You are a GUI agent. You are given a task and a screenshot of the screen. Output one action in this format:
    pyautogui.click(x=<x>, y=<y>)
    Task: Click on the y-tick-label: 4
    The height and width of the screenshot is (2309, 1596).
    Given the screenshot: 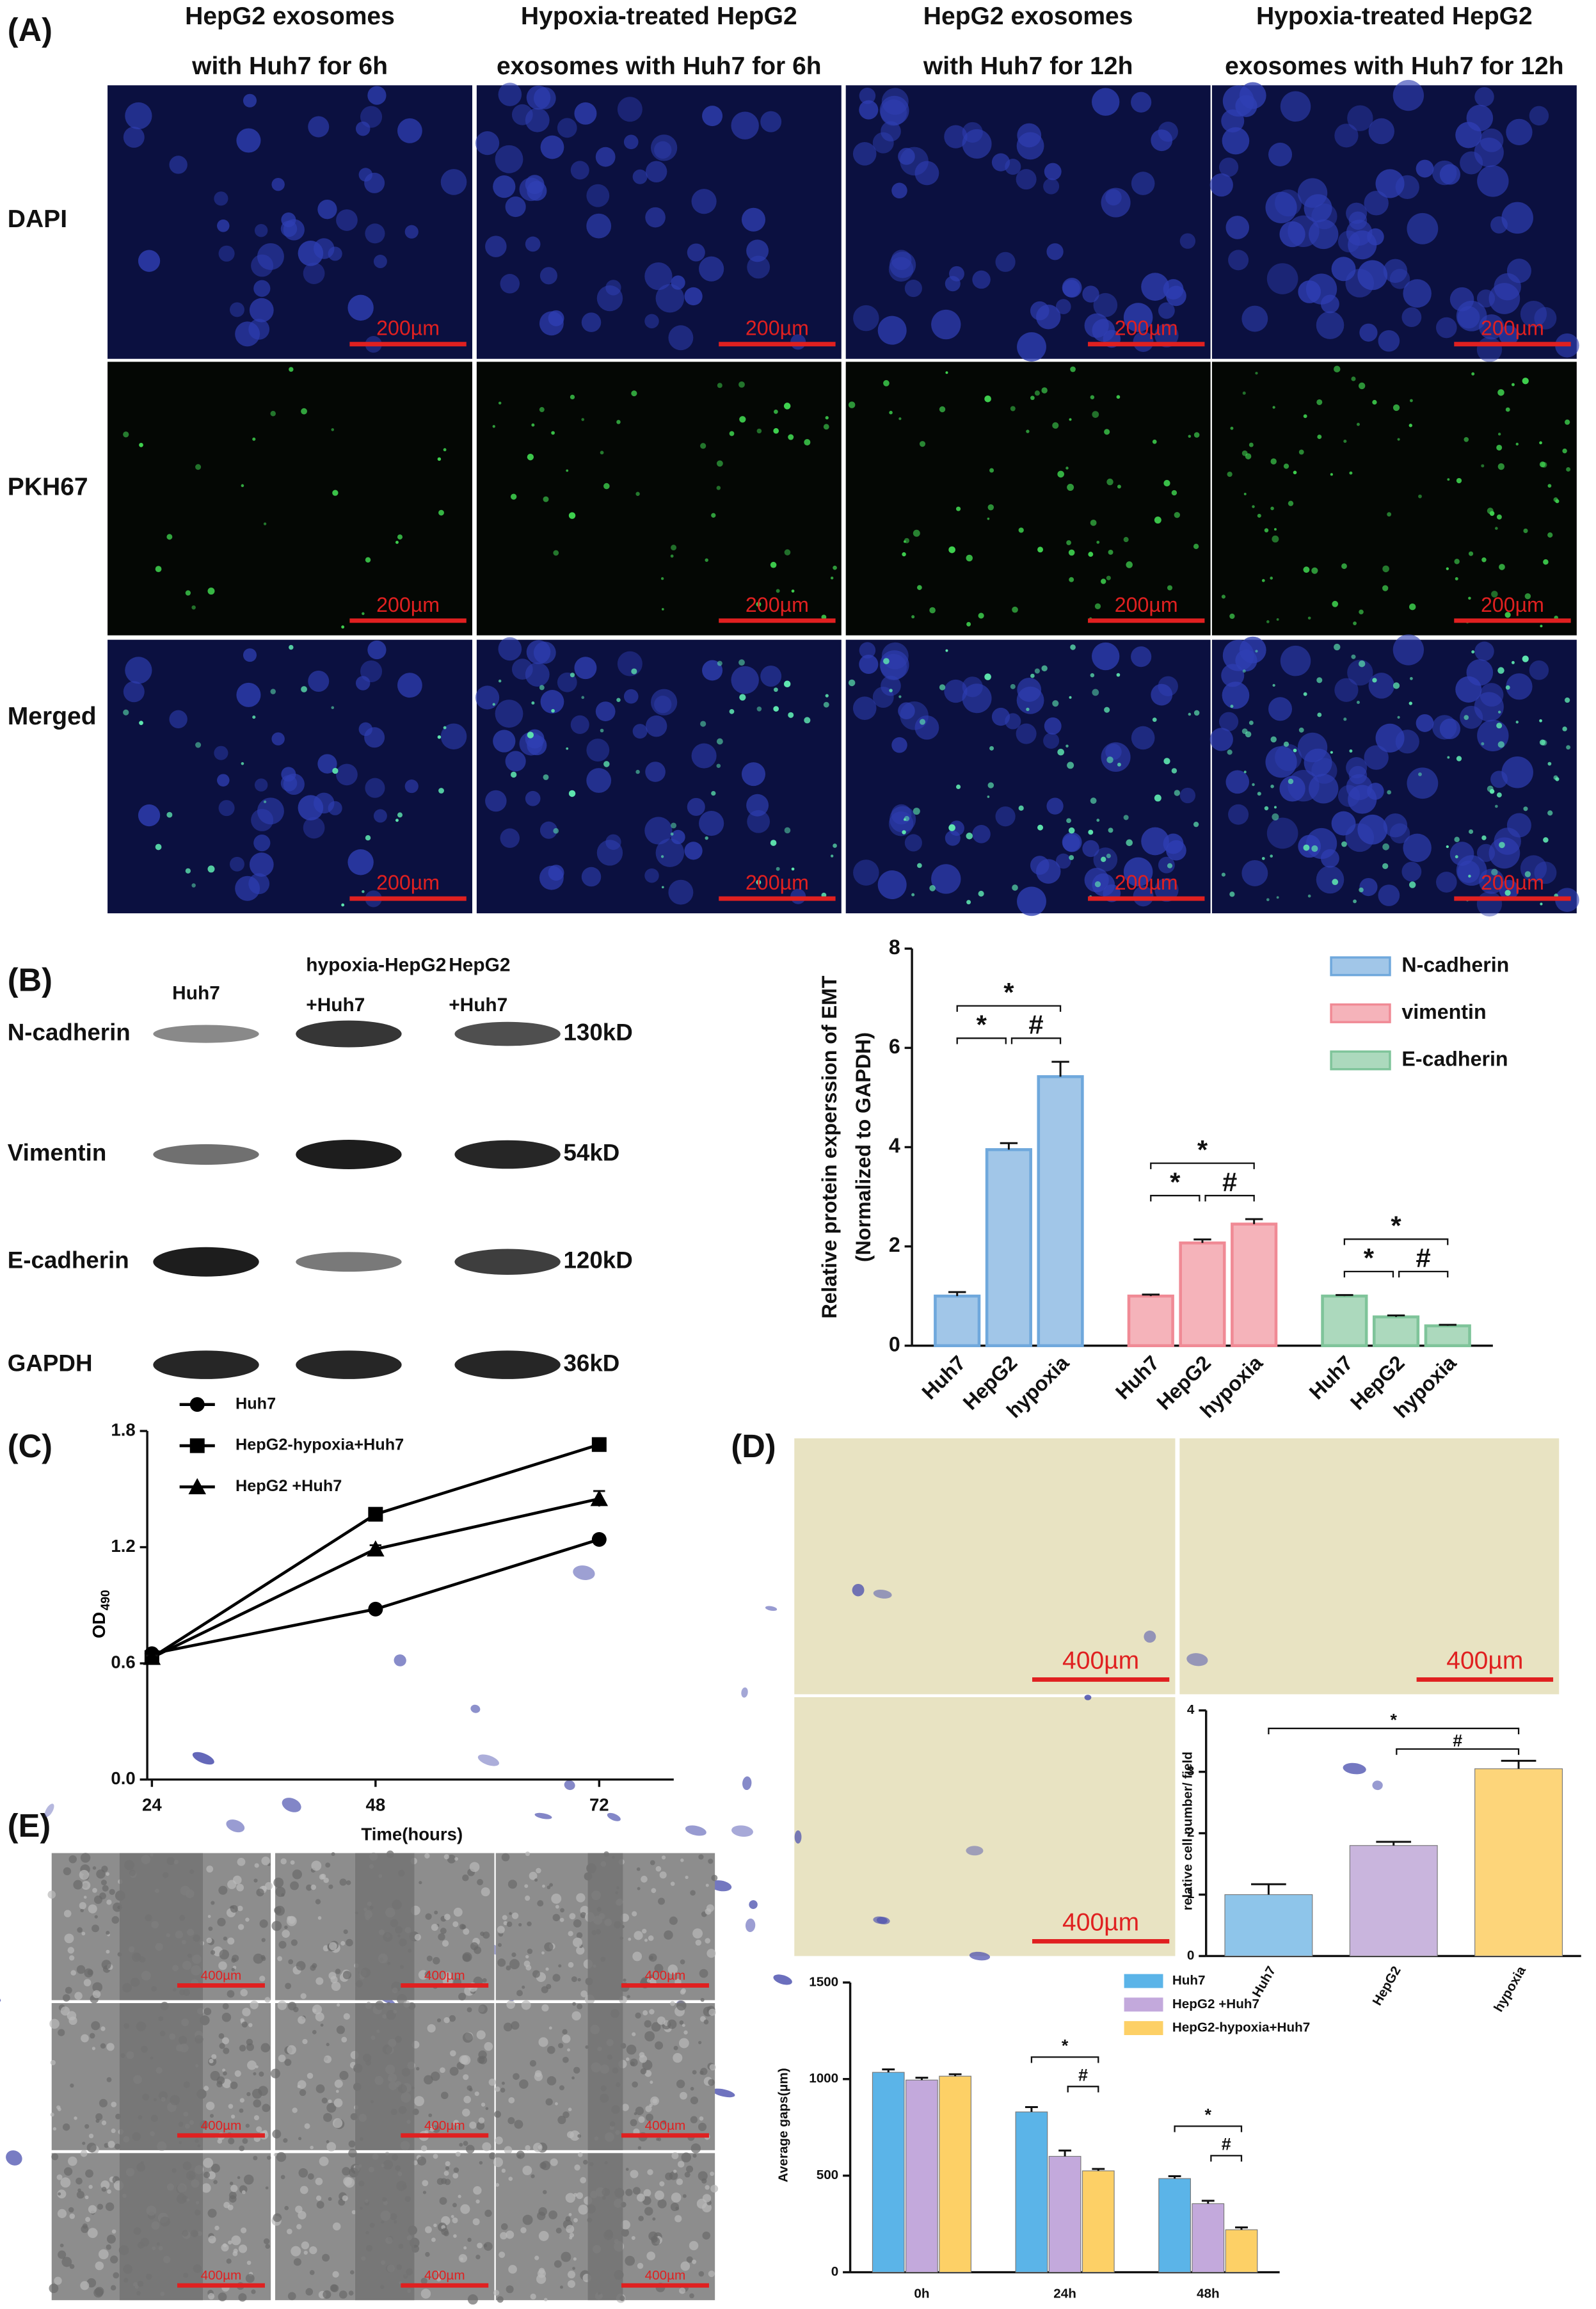 What is the action you would take?
    pyautogui.click(x=1191, y=1710)
    